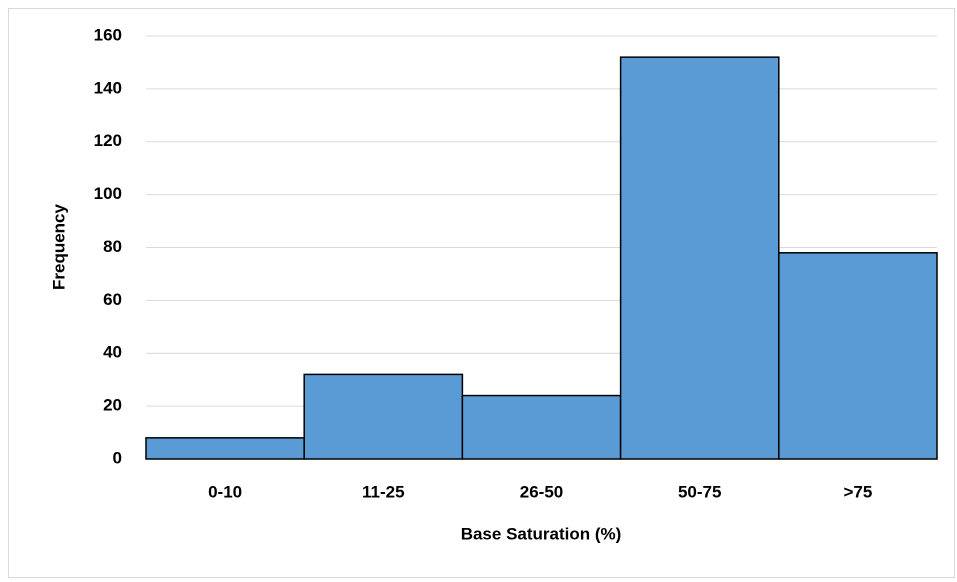 The height and width of the screenshot is (582, 957). Describe the element at coordinates (117, 457) in the screenshot. I see `y-tick-label: 0` at that location.